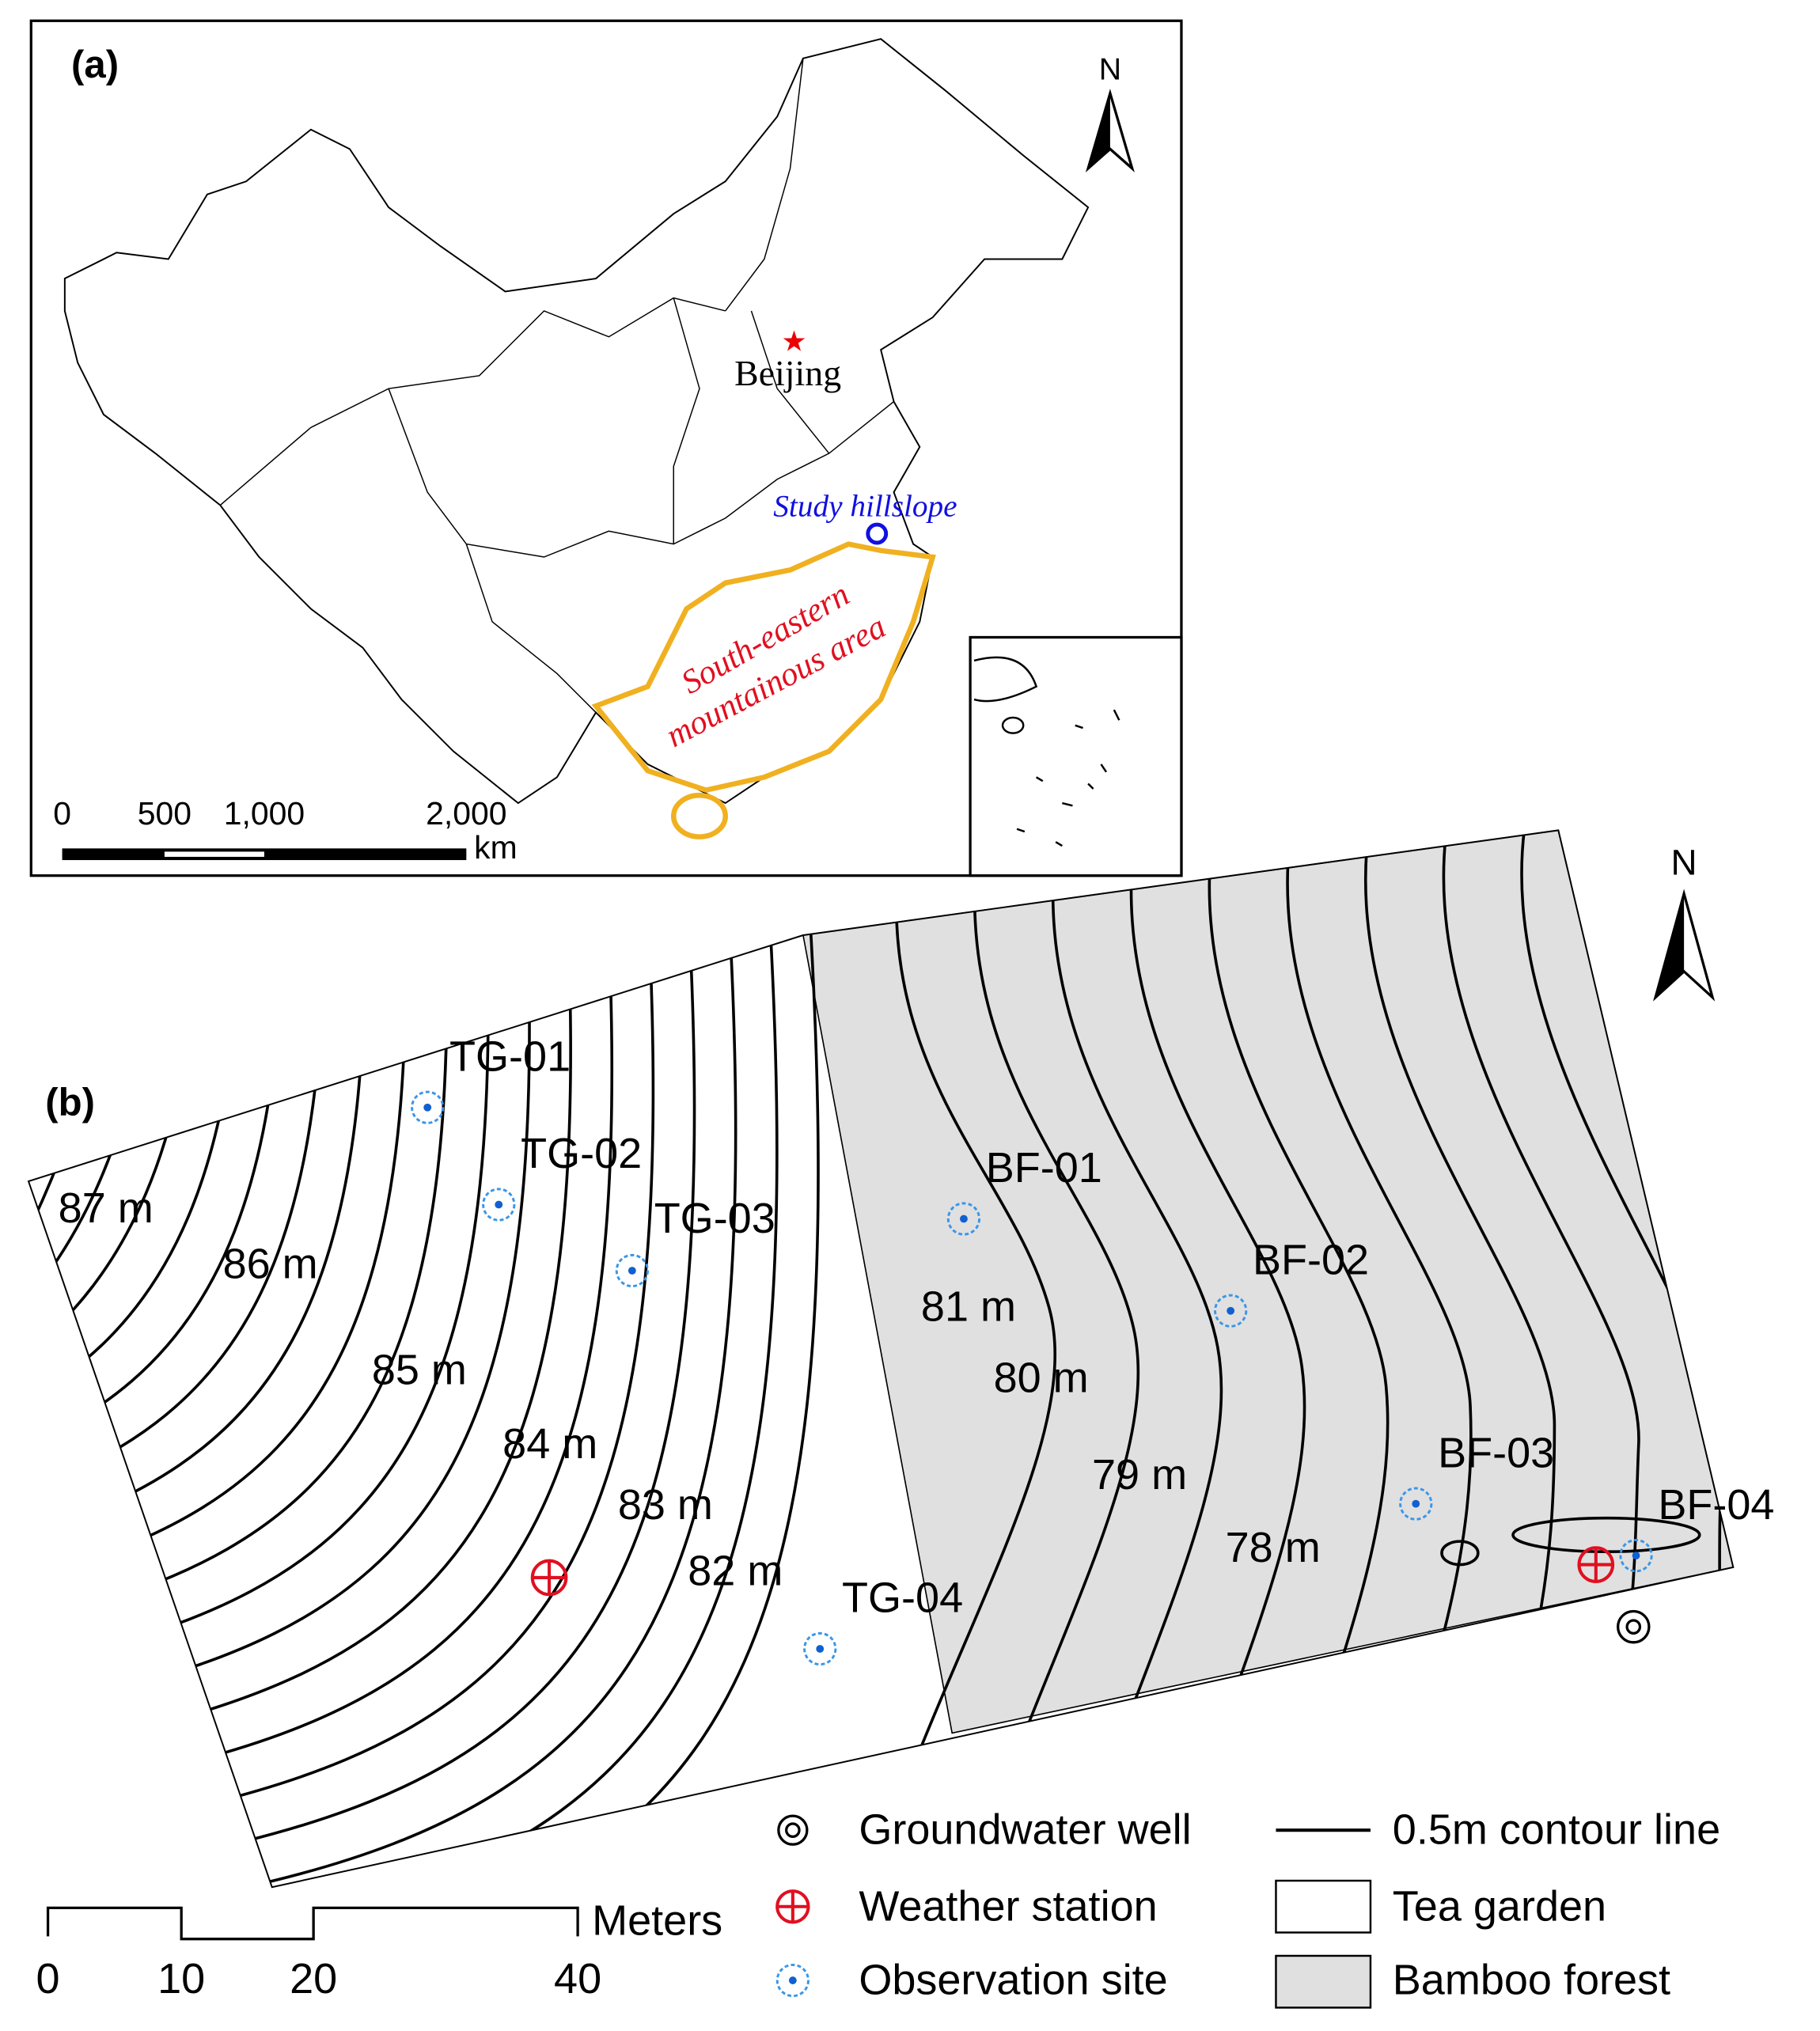 This screenshot has width=1820, height=2031. I want to click on legend-label: Groundwater well, so click(1025, 1830).